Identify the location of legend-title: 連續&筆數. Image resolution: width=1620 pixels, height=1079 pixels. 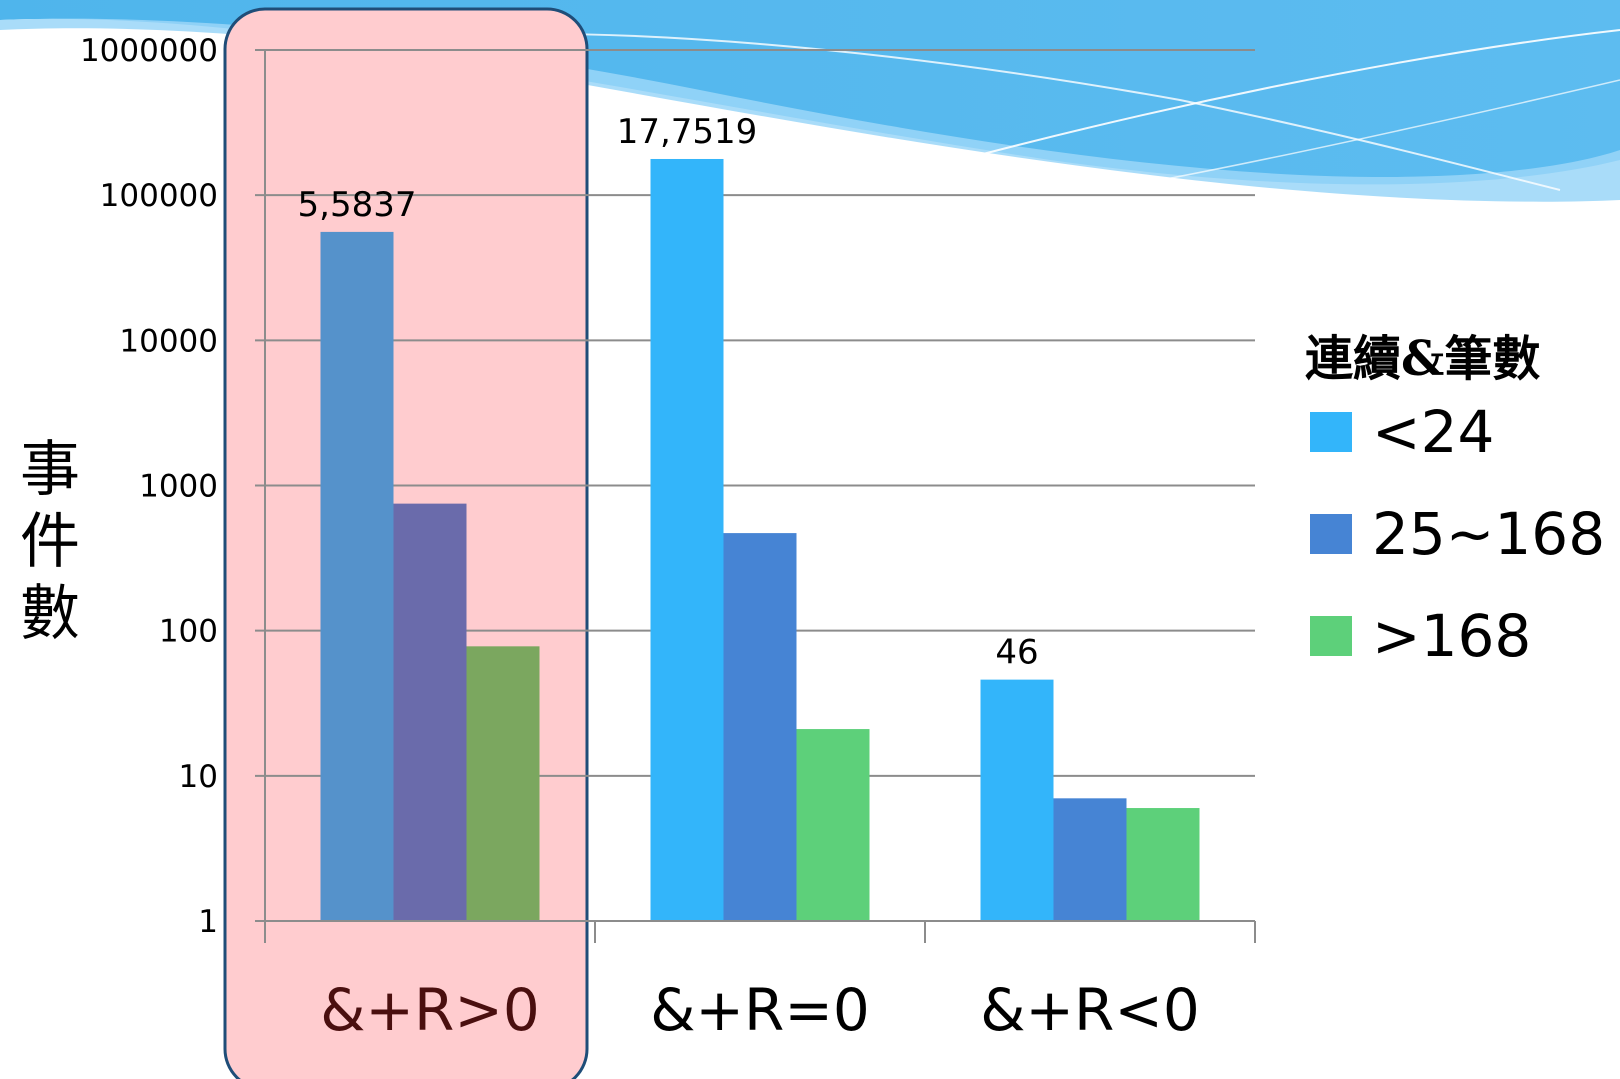
(1422, 359).